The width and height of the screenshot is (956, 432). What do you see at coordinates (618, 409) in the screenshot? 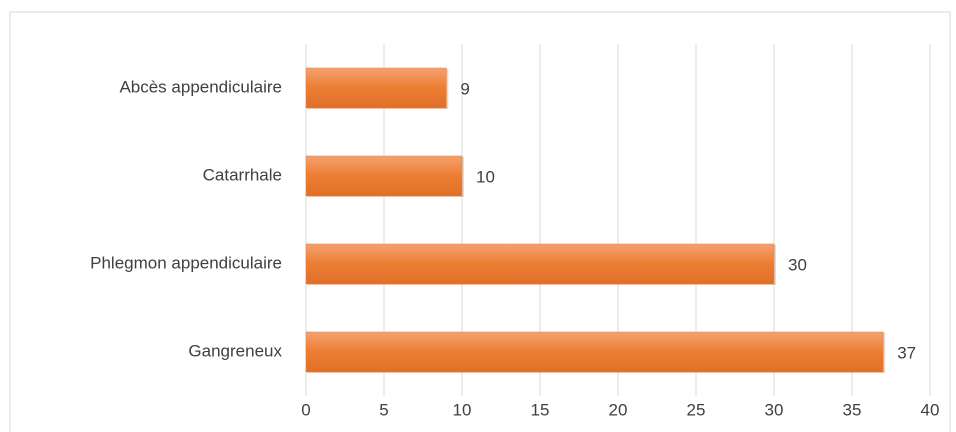
I see `x-tick-label: 20` at bounding box center [618, 409].